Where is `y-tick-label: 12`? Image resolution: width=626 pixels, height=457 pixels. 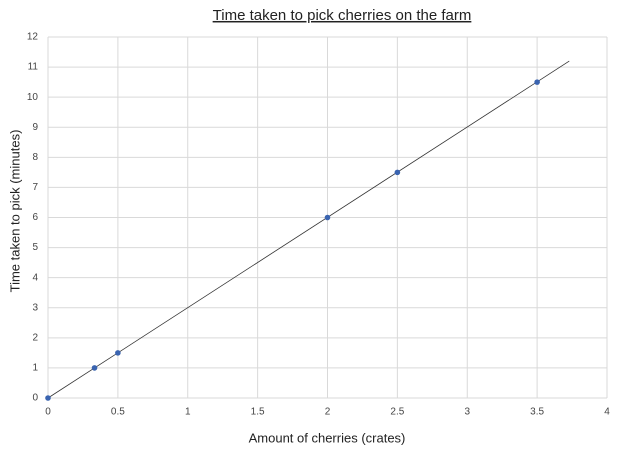
y-tick-label: 12 is located at coordinates (33, 37).